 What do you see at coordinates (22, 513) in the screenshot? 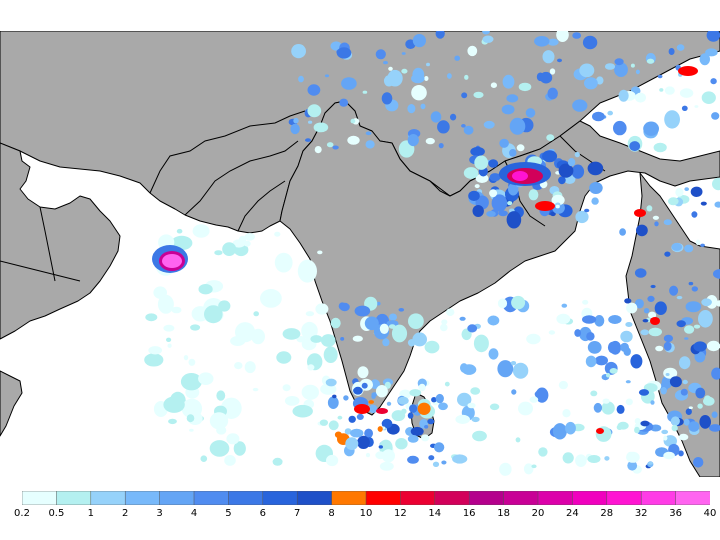
I see `legend-tick-label: 0.2` at bounding box center [22, 513].